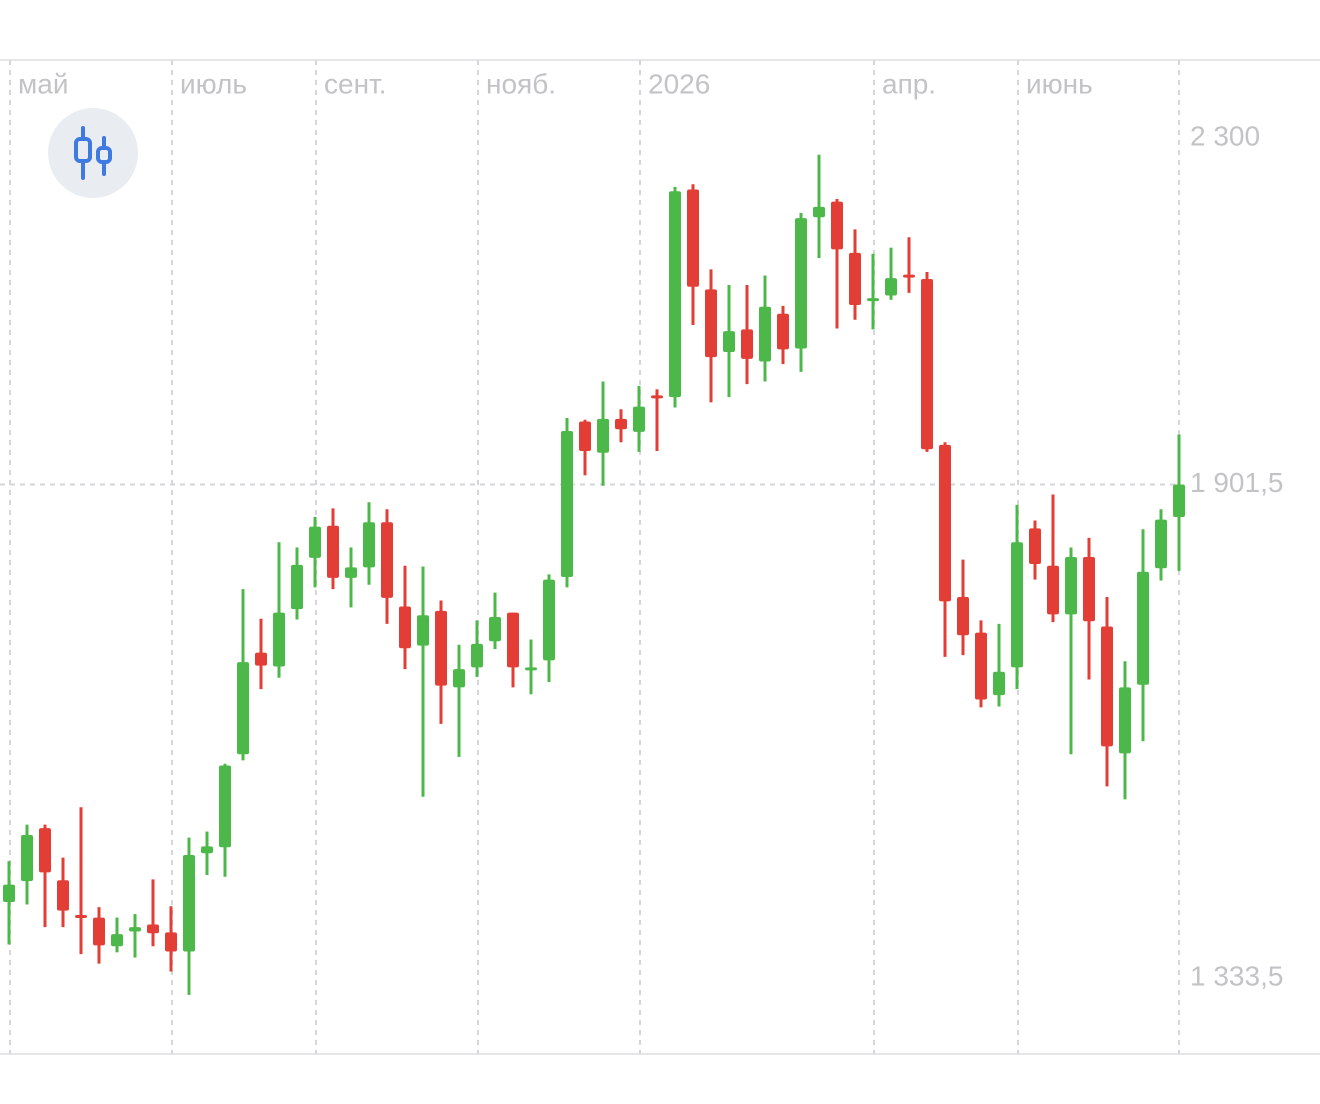 The image size is (1320, 1104). I want to click on button-bg, so click(93, 153).